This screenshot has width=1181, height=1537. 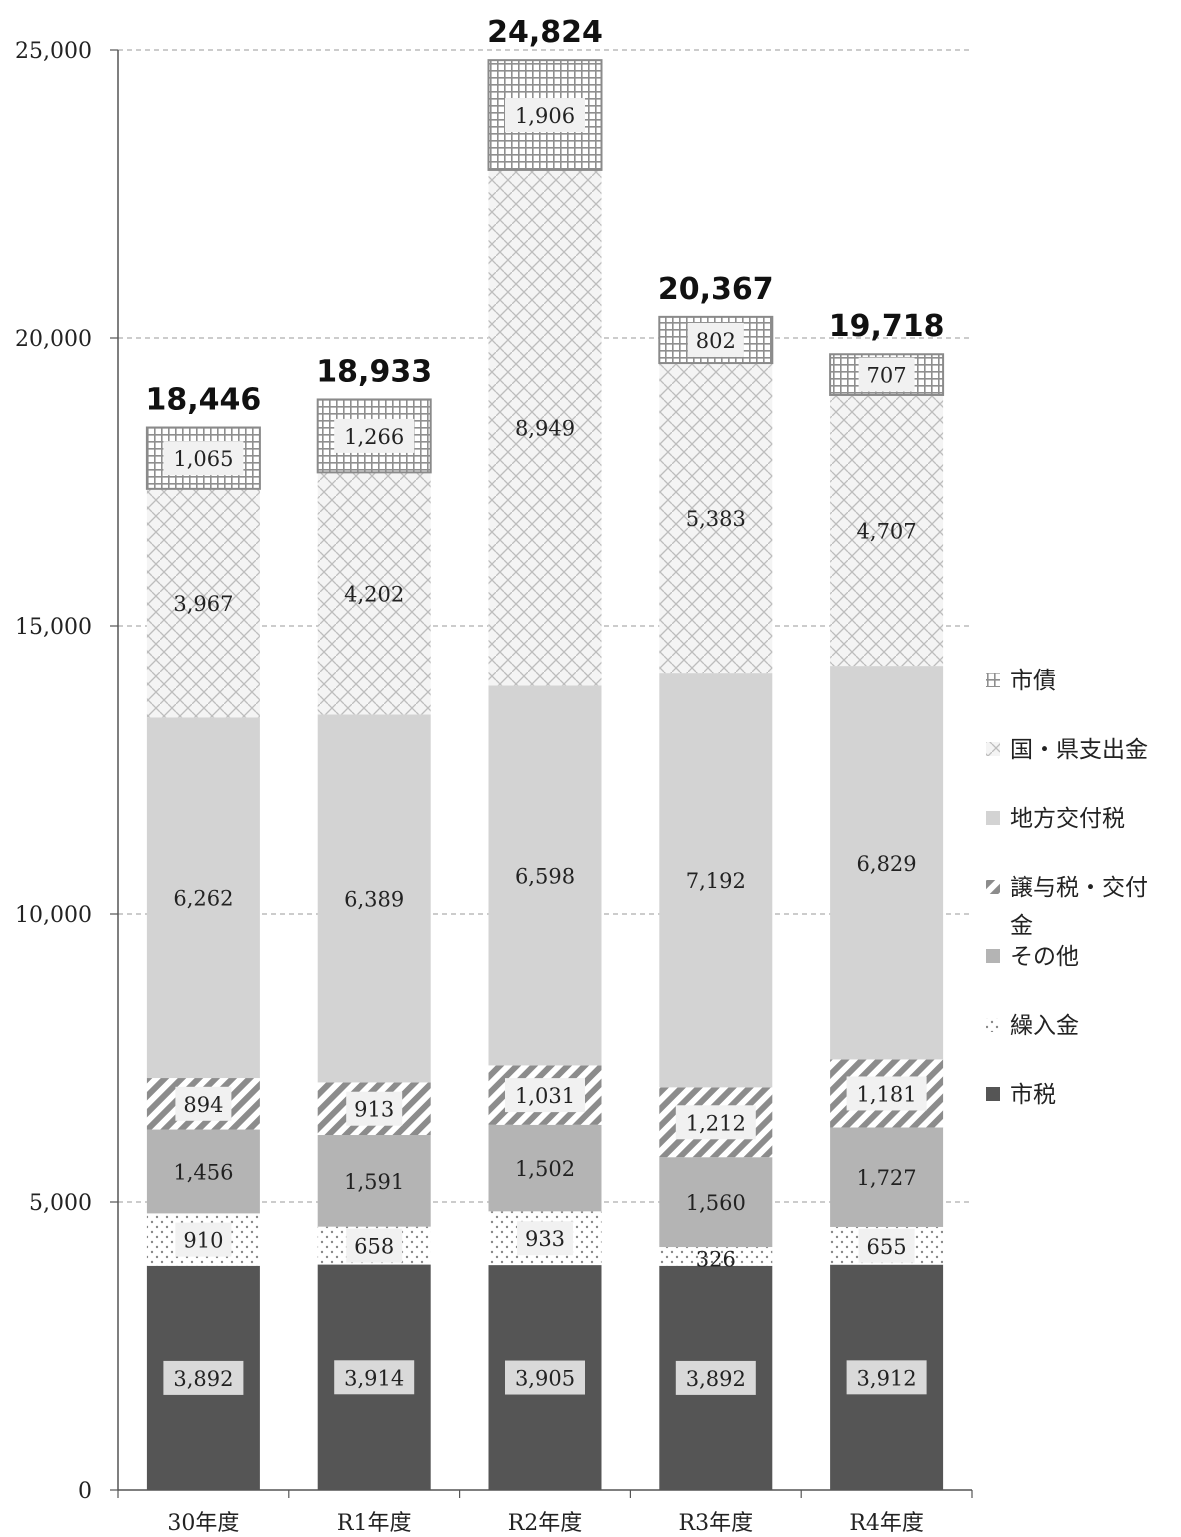 I want to click on x-category-label: R4年度, so click(x=886, y=1523).